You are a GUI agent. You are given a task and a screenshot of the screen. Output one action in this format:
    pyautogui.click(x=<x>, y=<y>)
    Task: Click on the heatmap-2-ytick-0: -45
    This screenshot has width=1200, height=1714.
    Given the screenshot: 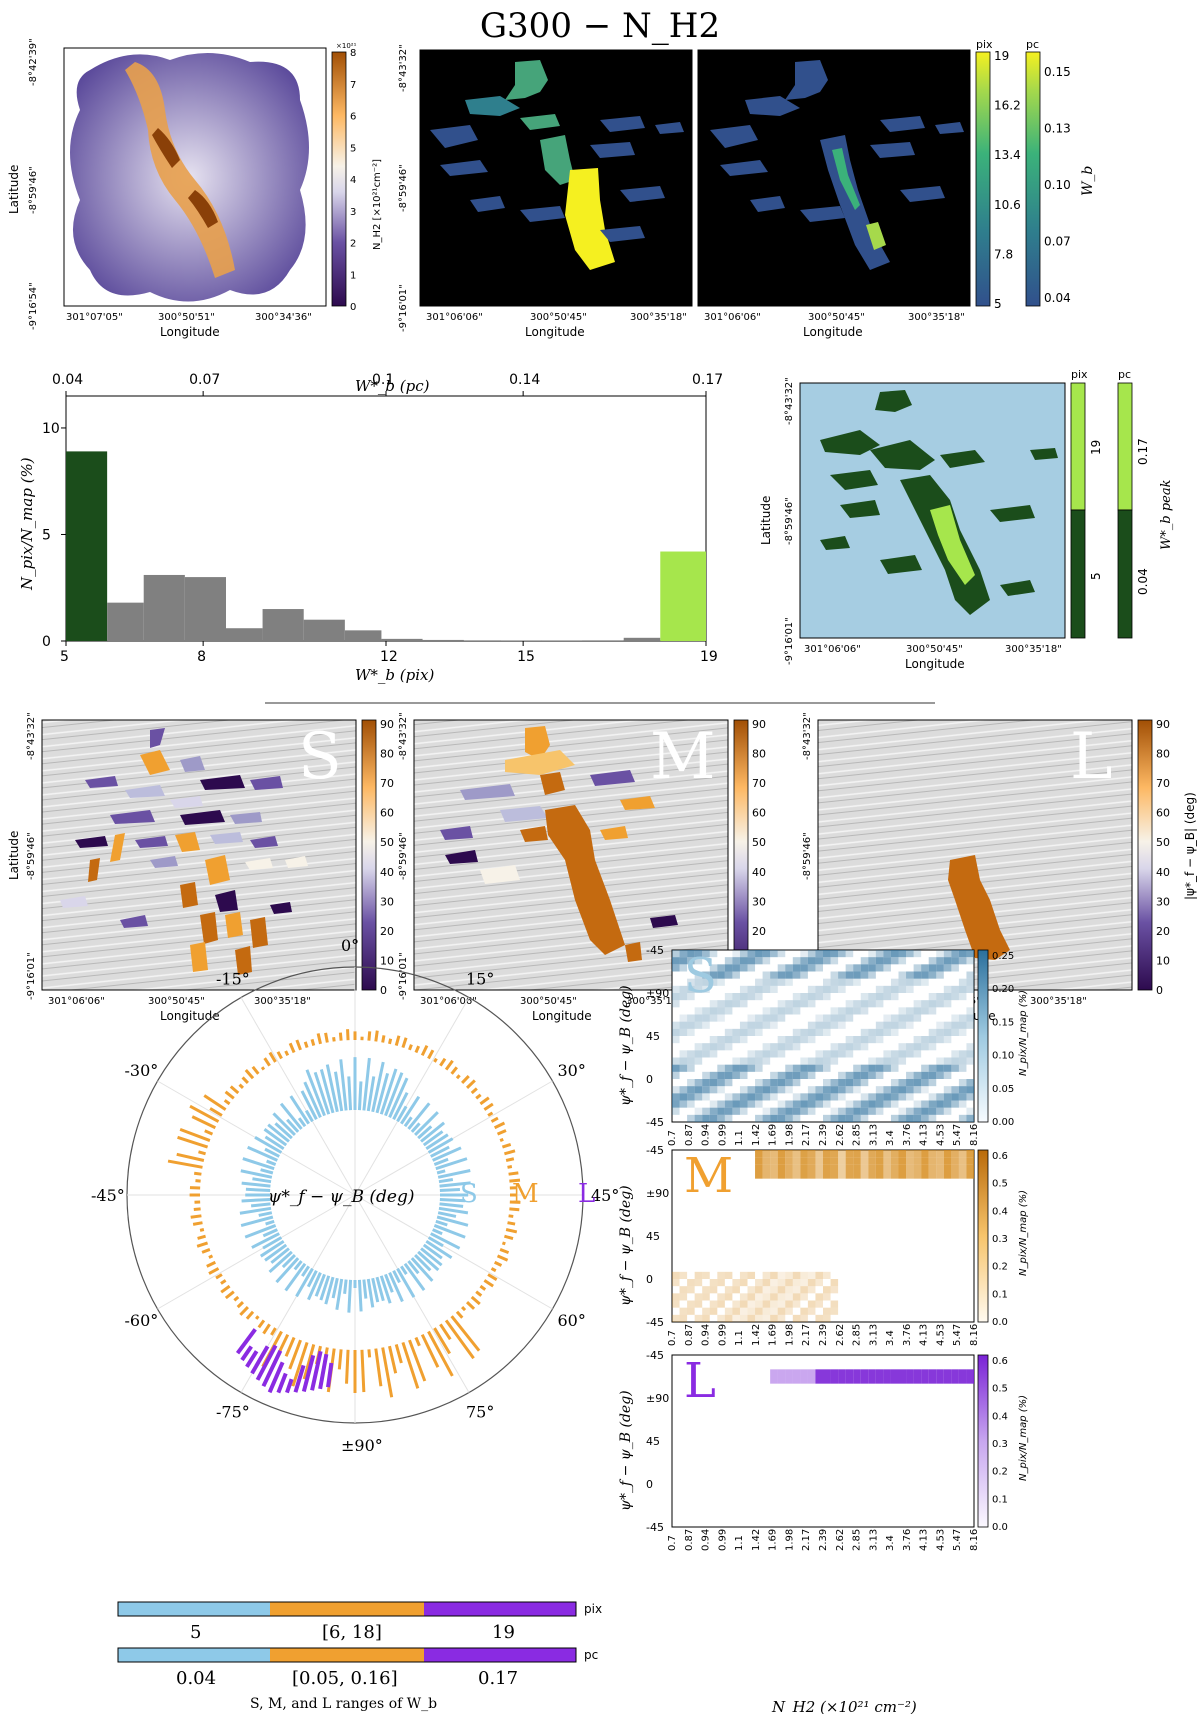 What is the action you would take?
    pyautogui.click(x=655, y=1355)
    